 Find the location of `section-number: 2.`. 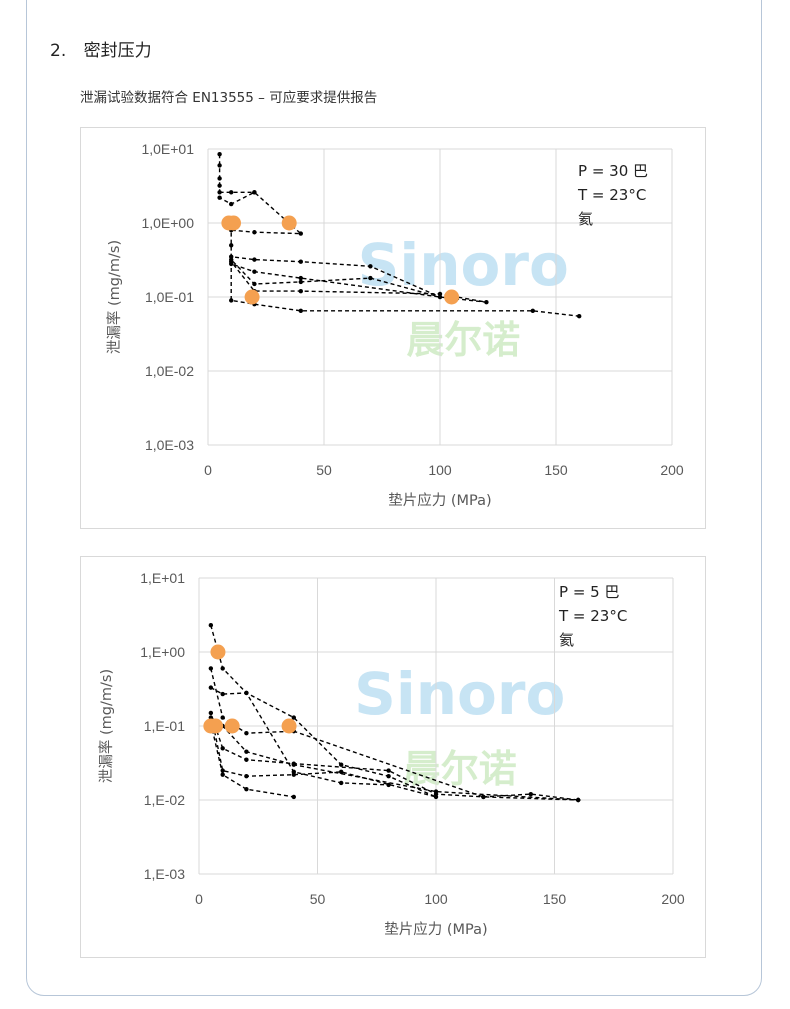

section-number: 2. is located at coordinates (58, 51).